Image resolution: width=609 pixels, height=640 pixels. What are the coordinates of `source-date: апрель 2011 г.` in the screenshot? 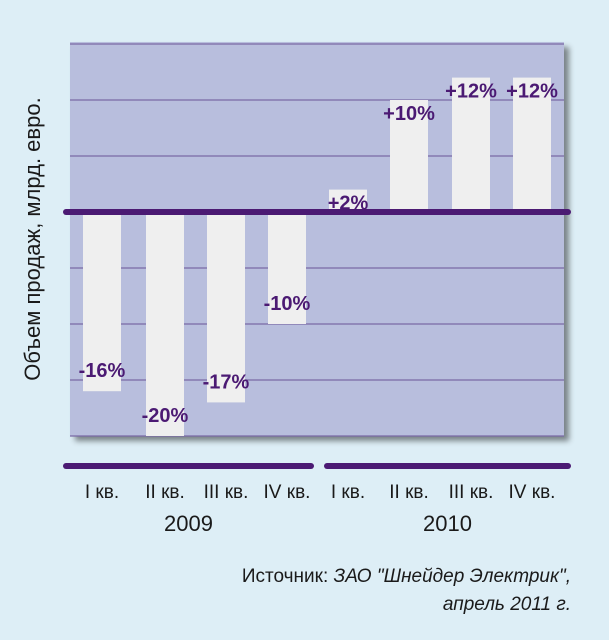 It's located at (506, 604).